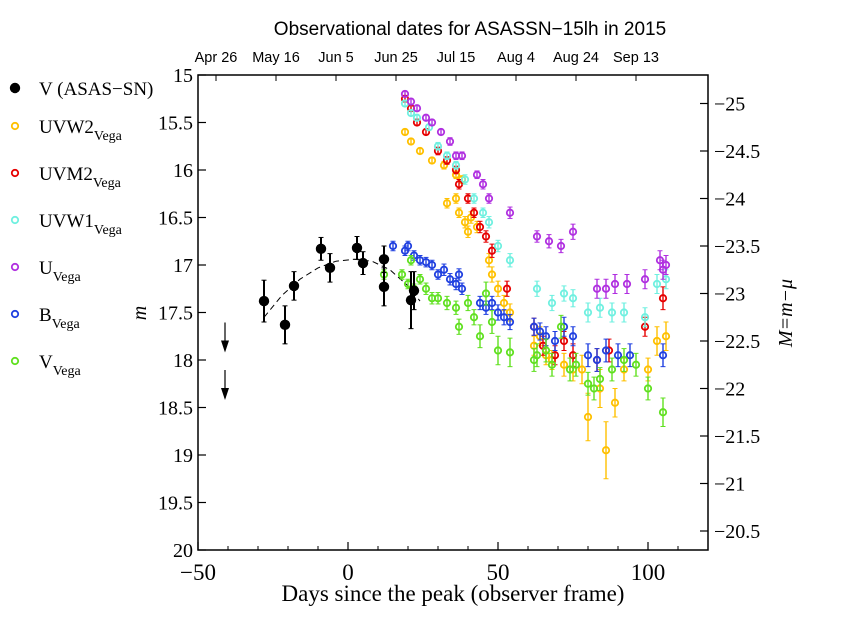 Image resolution: width=854 pixels, height=633 pixels. What do you see at coordinates (348, 572) in the screenshot?
I see `x-tick-label: 0` at bounding box center [348, 572].